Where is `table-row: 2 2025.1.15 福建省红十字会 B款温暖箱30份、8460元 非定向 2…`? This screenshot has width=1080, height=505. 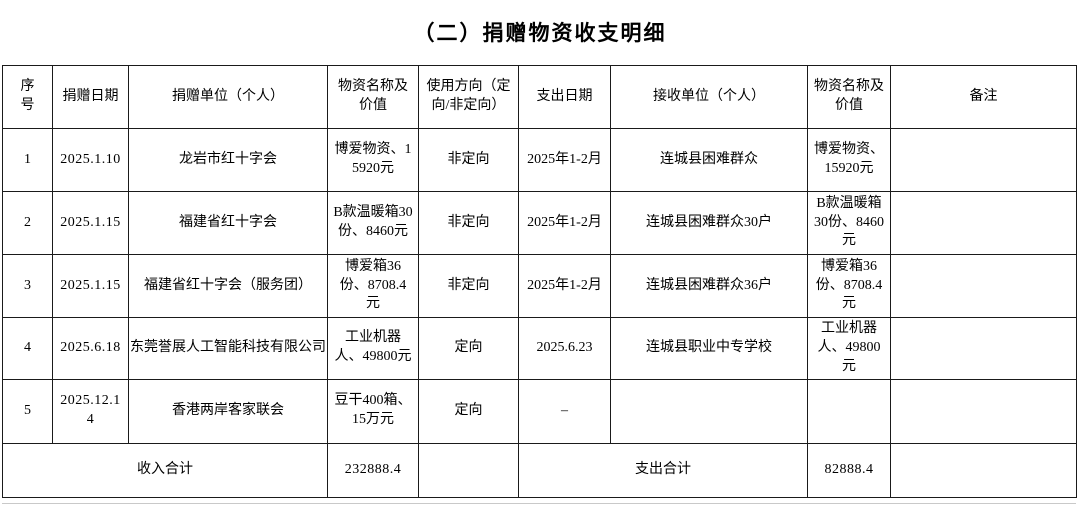 table-row: 2 2025.1.15 福建省红十字会 B款温暖箱30份、8460元 非定向 2… is located at coordinates (539, 223).